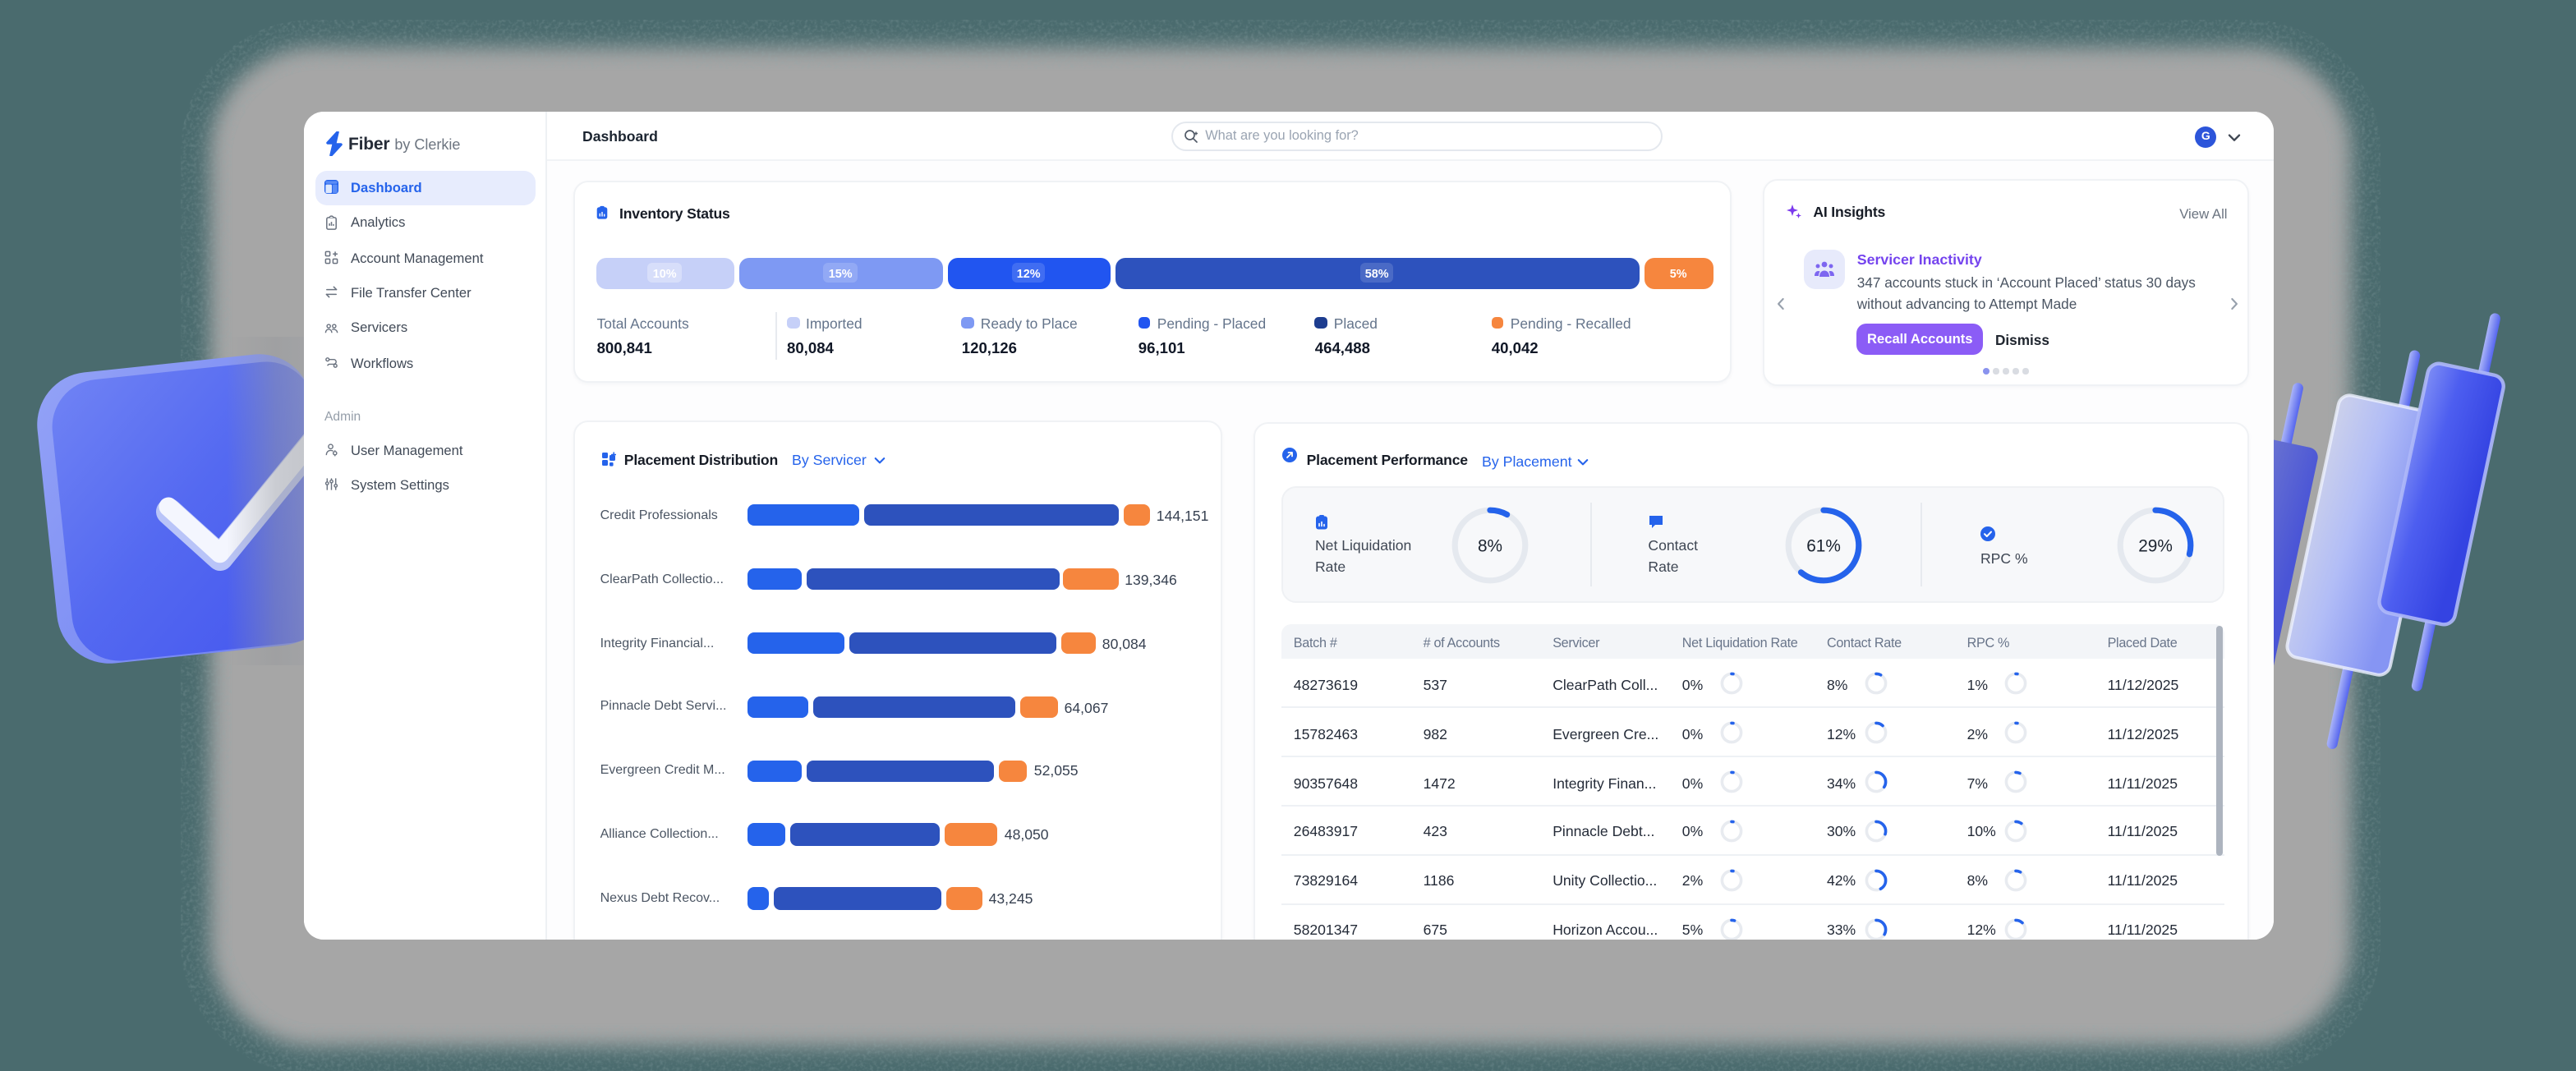  I want to click on svg-text: 61%, so click(1823, 546).